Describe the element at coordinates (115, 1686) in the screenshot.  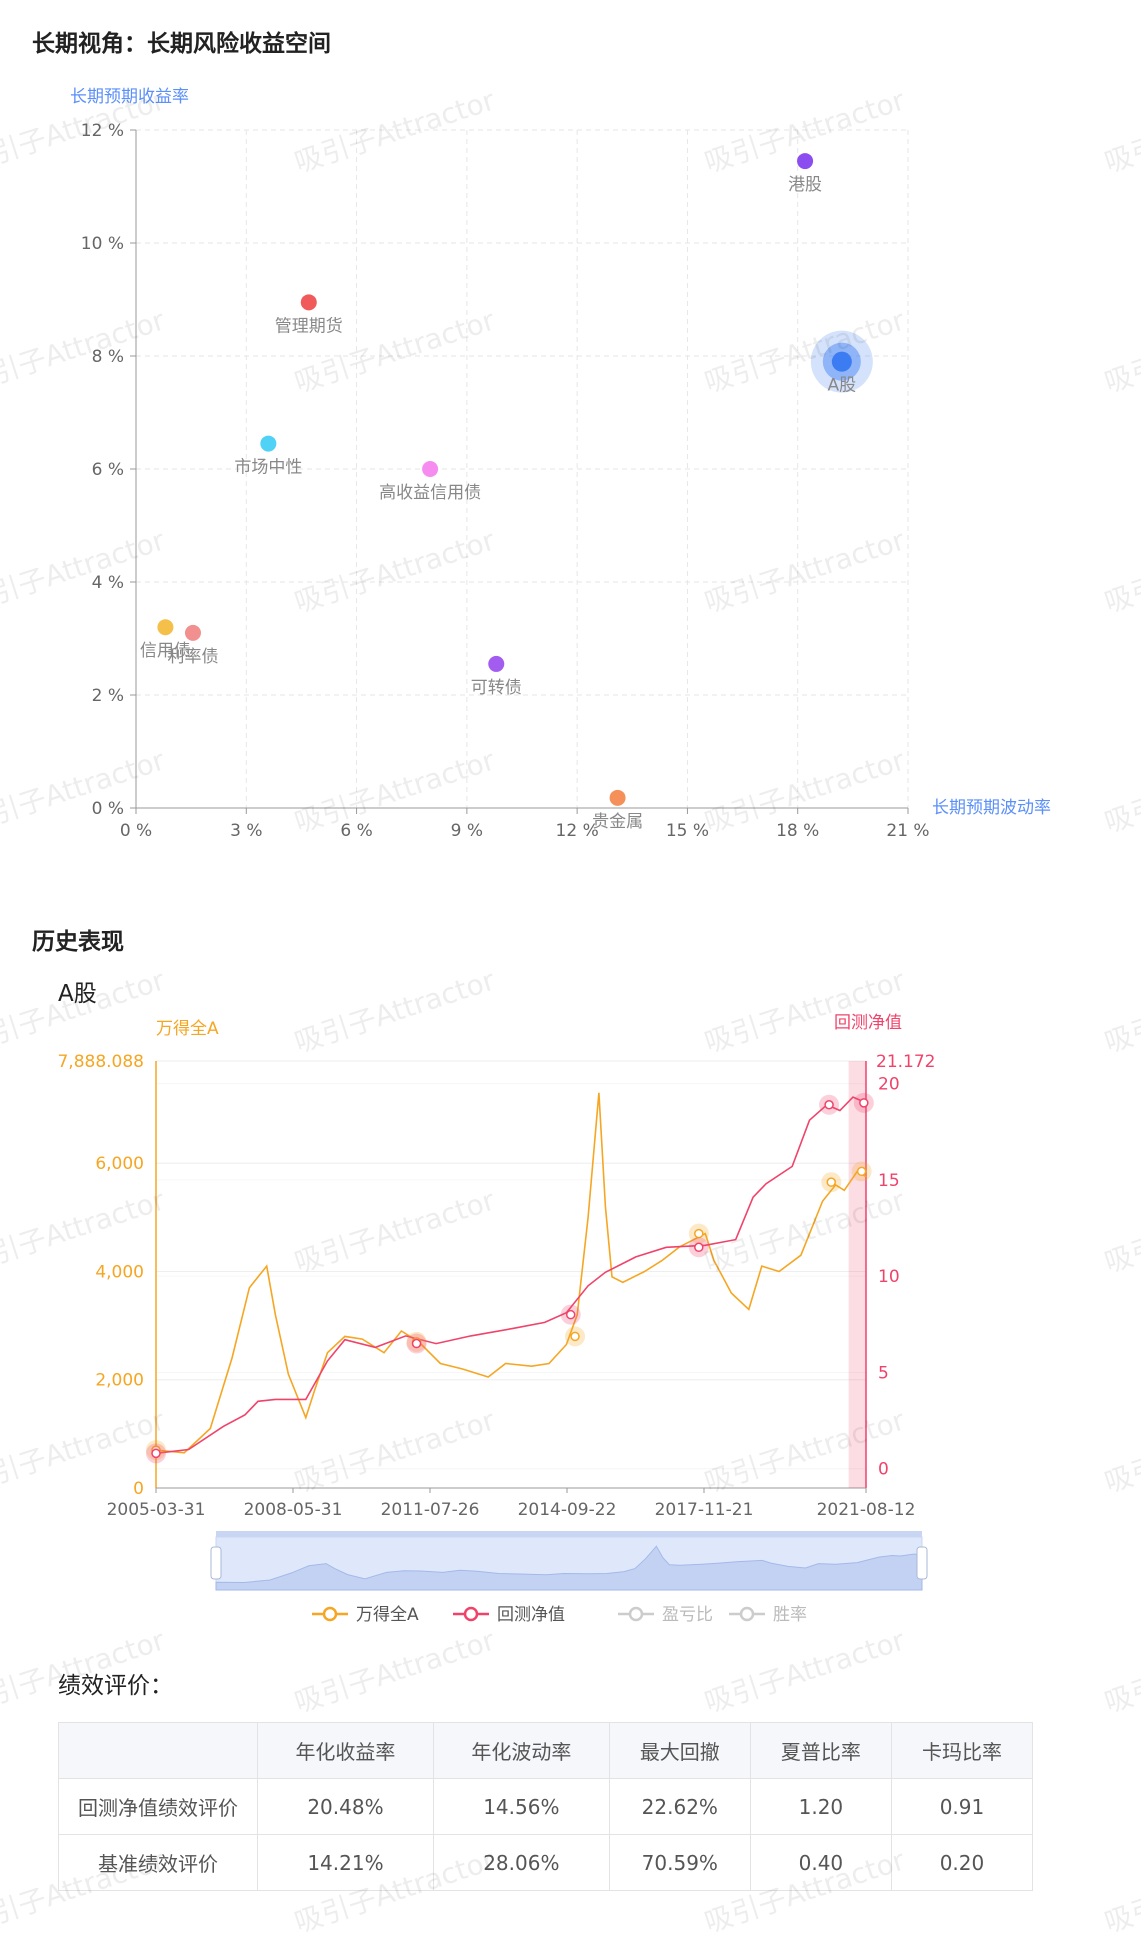
I see `performance-title: 绩效评价：` at that location.